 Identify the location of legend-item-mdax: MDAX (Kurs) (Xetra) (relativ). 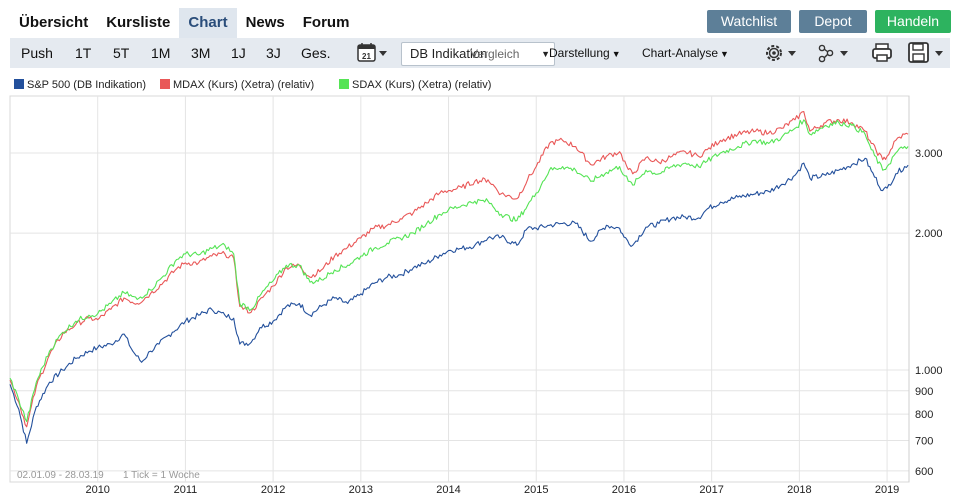
(237, 85).